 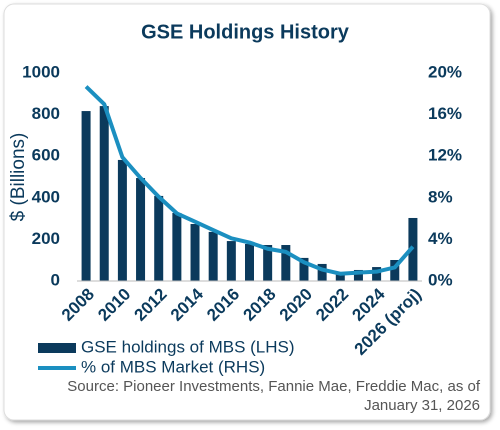 What do you see at coordinates (422, 405) in the screenshot?
I see `source: January 31, 2026` at bounding box center [422, 405].